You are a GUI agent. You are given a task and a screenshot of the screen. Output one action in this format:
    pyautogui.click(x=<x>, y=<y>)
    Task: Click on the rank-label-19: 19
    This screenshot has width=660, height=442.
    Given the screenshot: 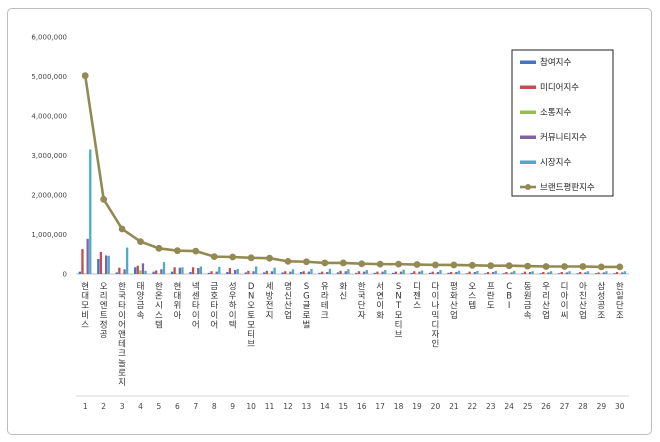 What is the action you would take?
    pyautogui.click(x=417, y=406)
    